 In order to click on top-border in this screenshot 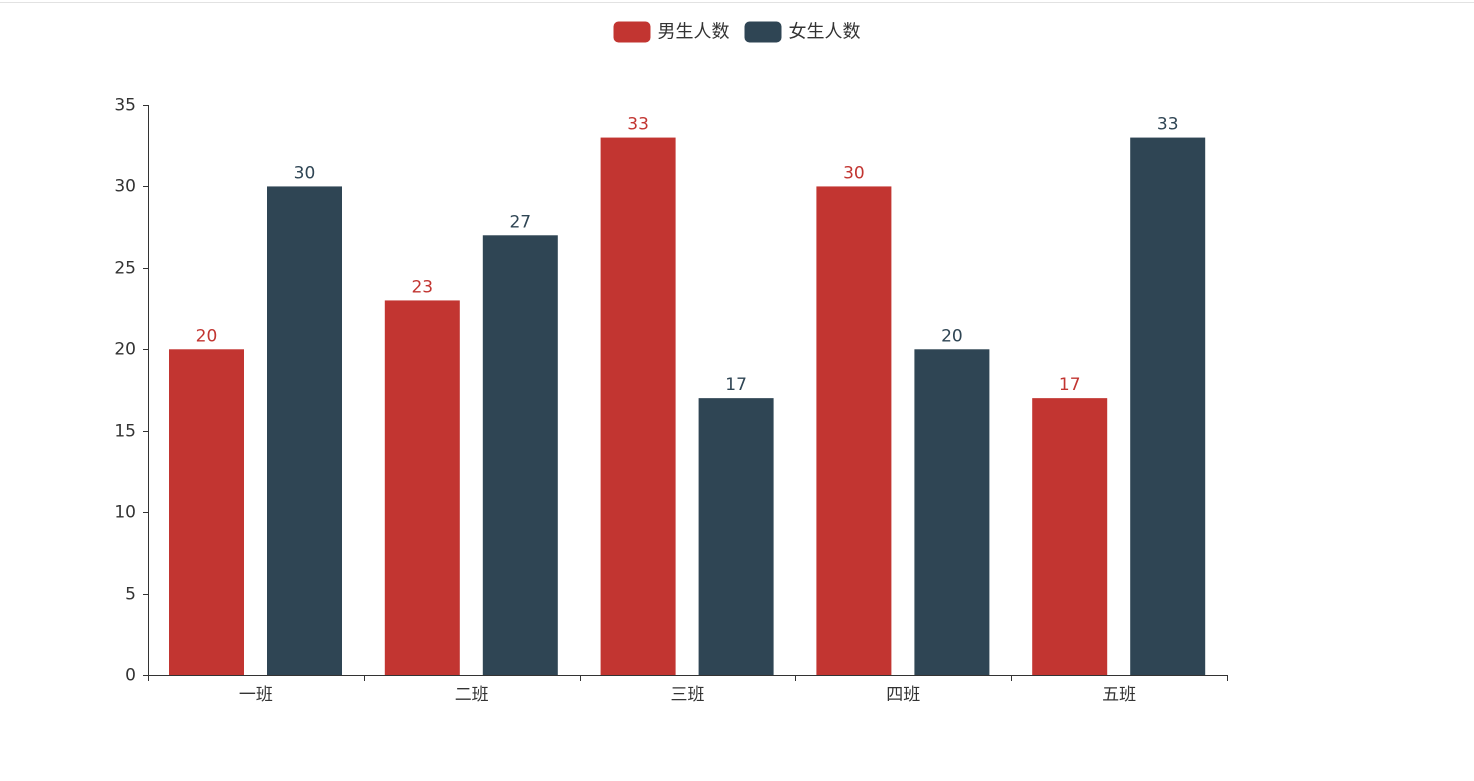, I will do `click(737, 2)`.